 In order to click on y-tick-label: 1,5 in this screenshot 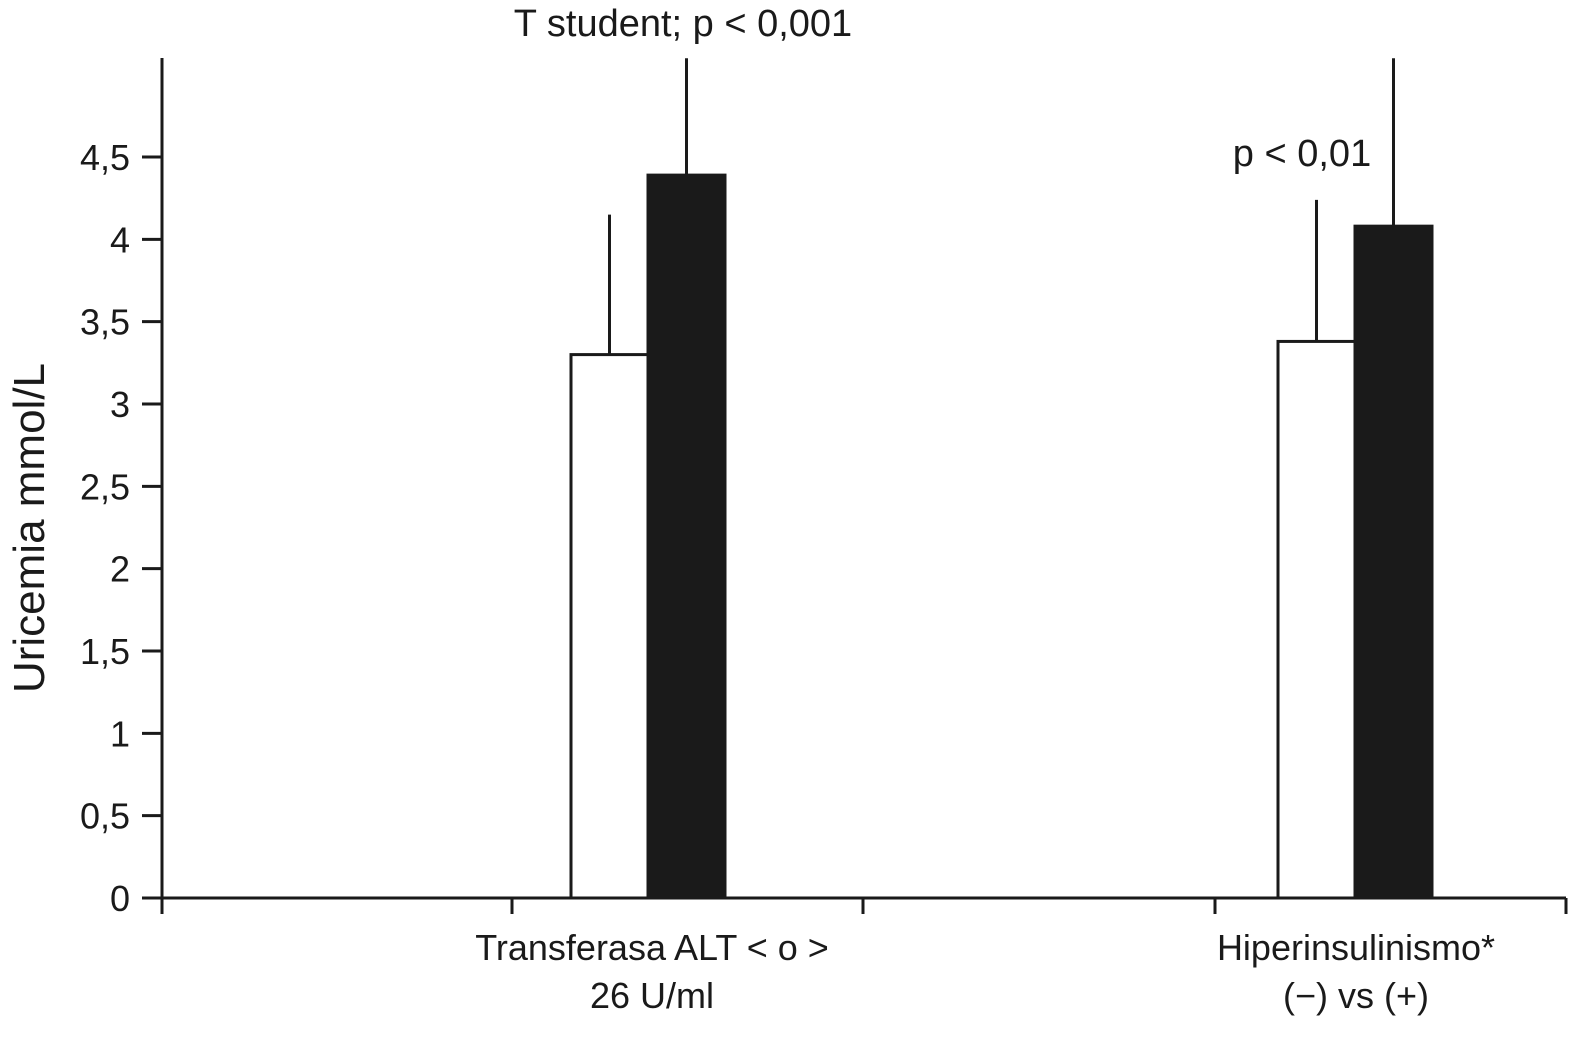, I will do `click(105, 651)`.